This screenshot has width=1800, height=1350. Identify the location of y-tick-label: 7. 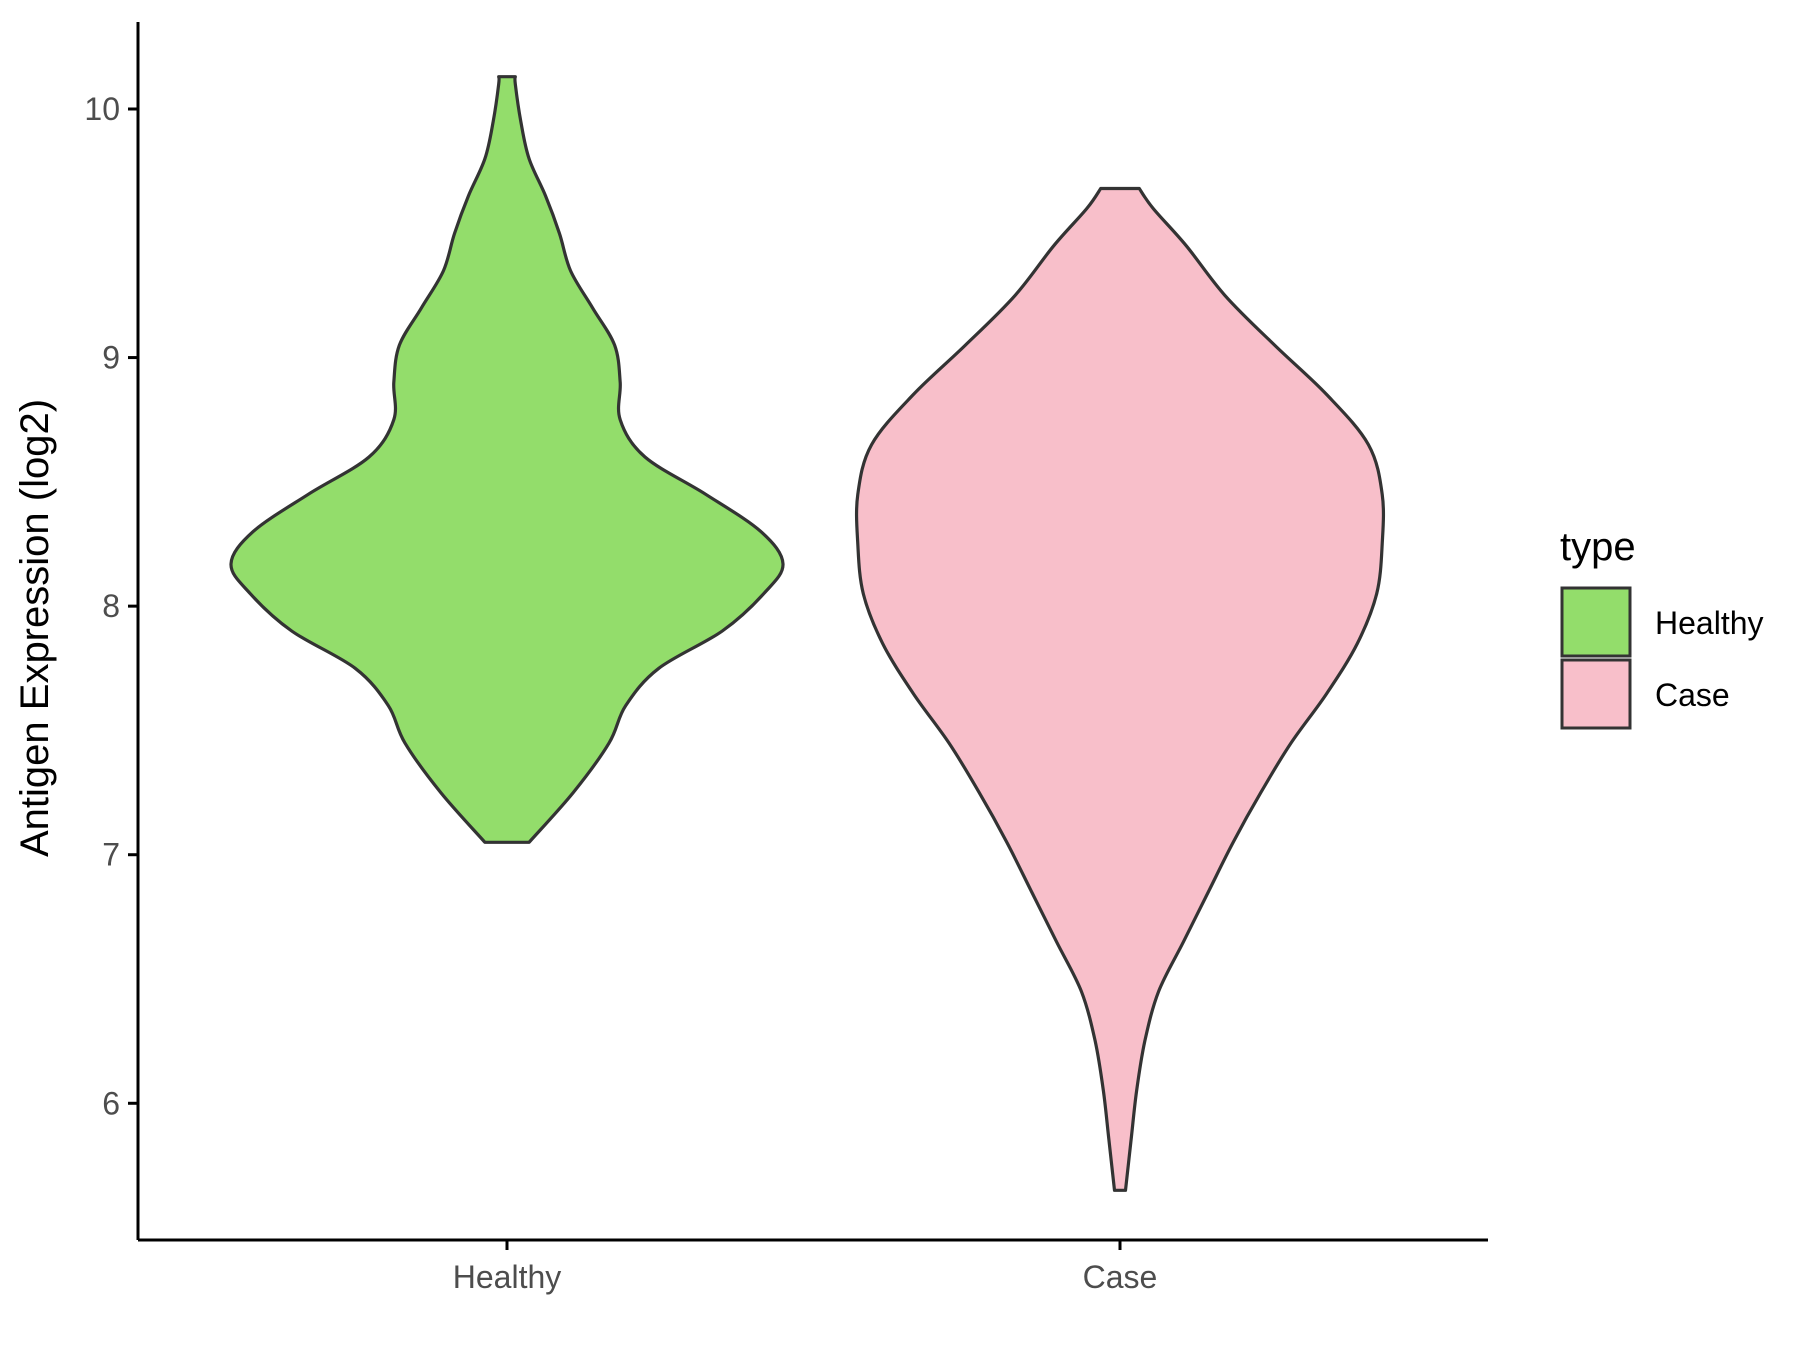
(111, 855).